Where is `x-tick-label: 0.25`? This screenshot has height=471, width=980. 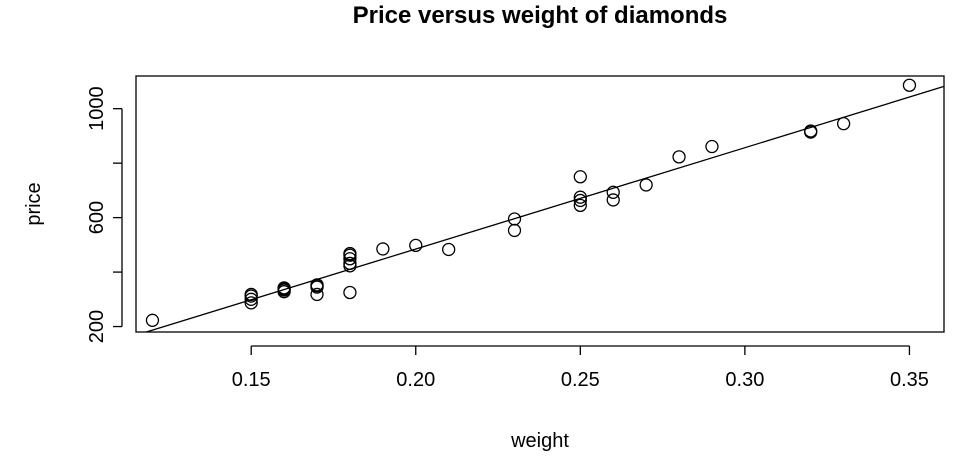 x-tick-label: 0.25 is located at coordinates (580, 380).